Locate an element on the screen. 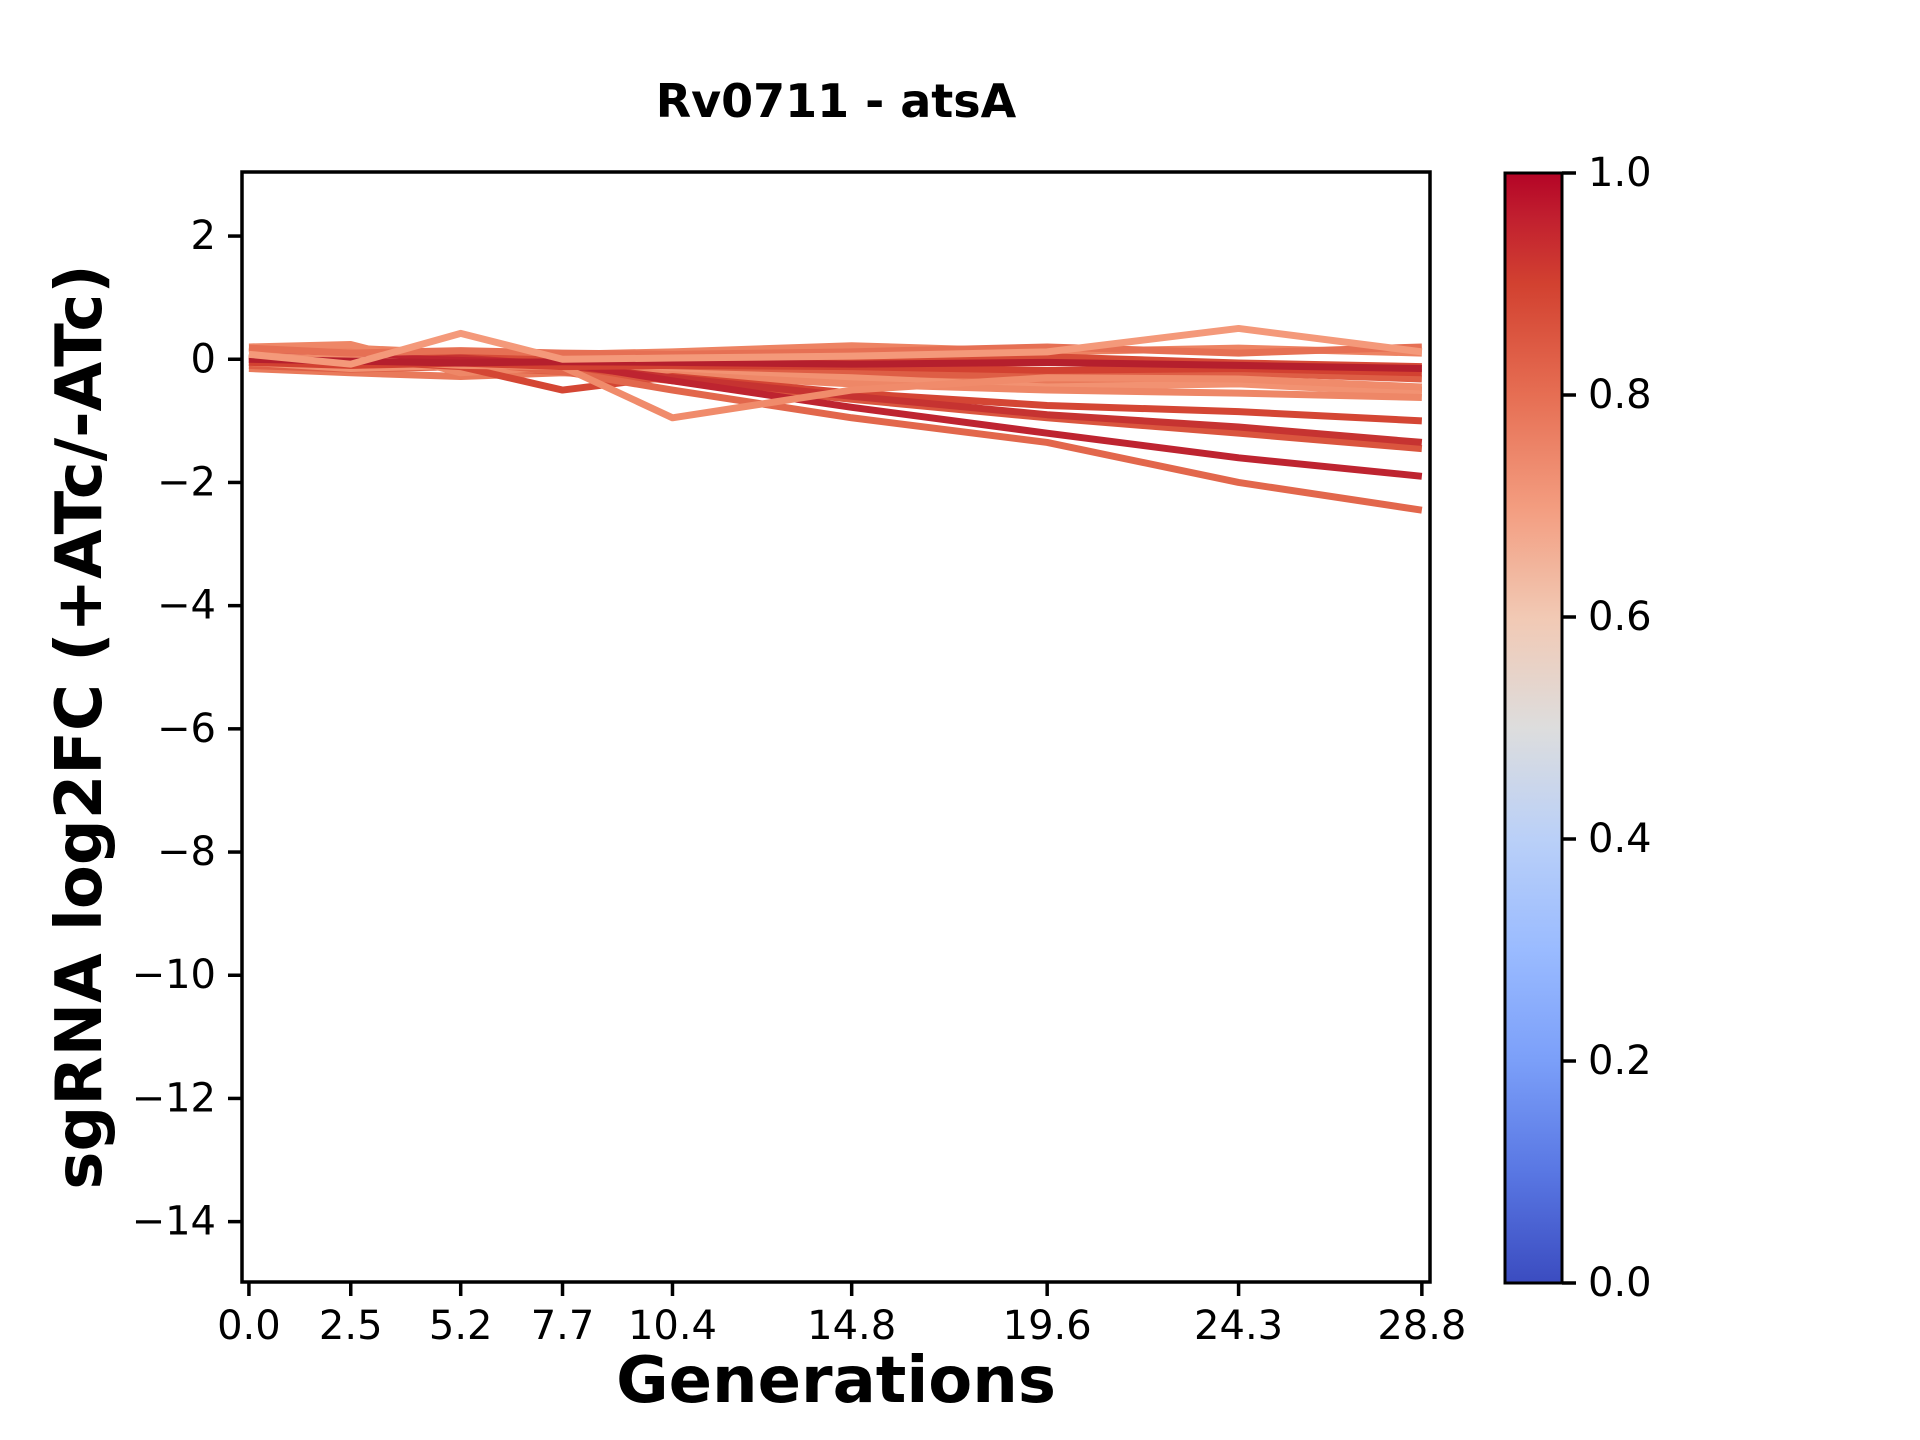  y-tick-label: −10 is located at coordinates (174, 975).